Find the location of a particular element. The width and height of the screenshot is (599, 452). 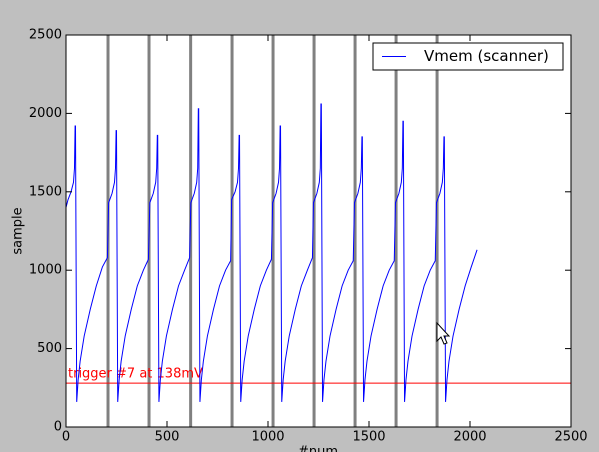

x-tick-label: 1500 is located at coordinates (368, 437).